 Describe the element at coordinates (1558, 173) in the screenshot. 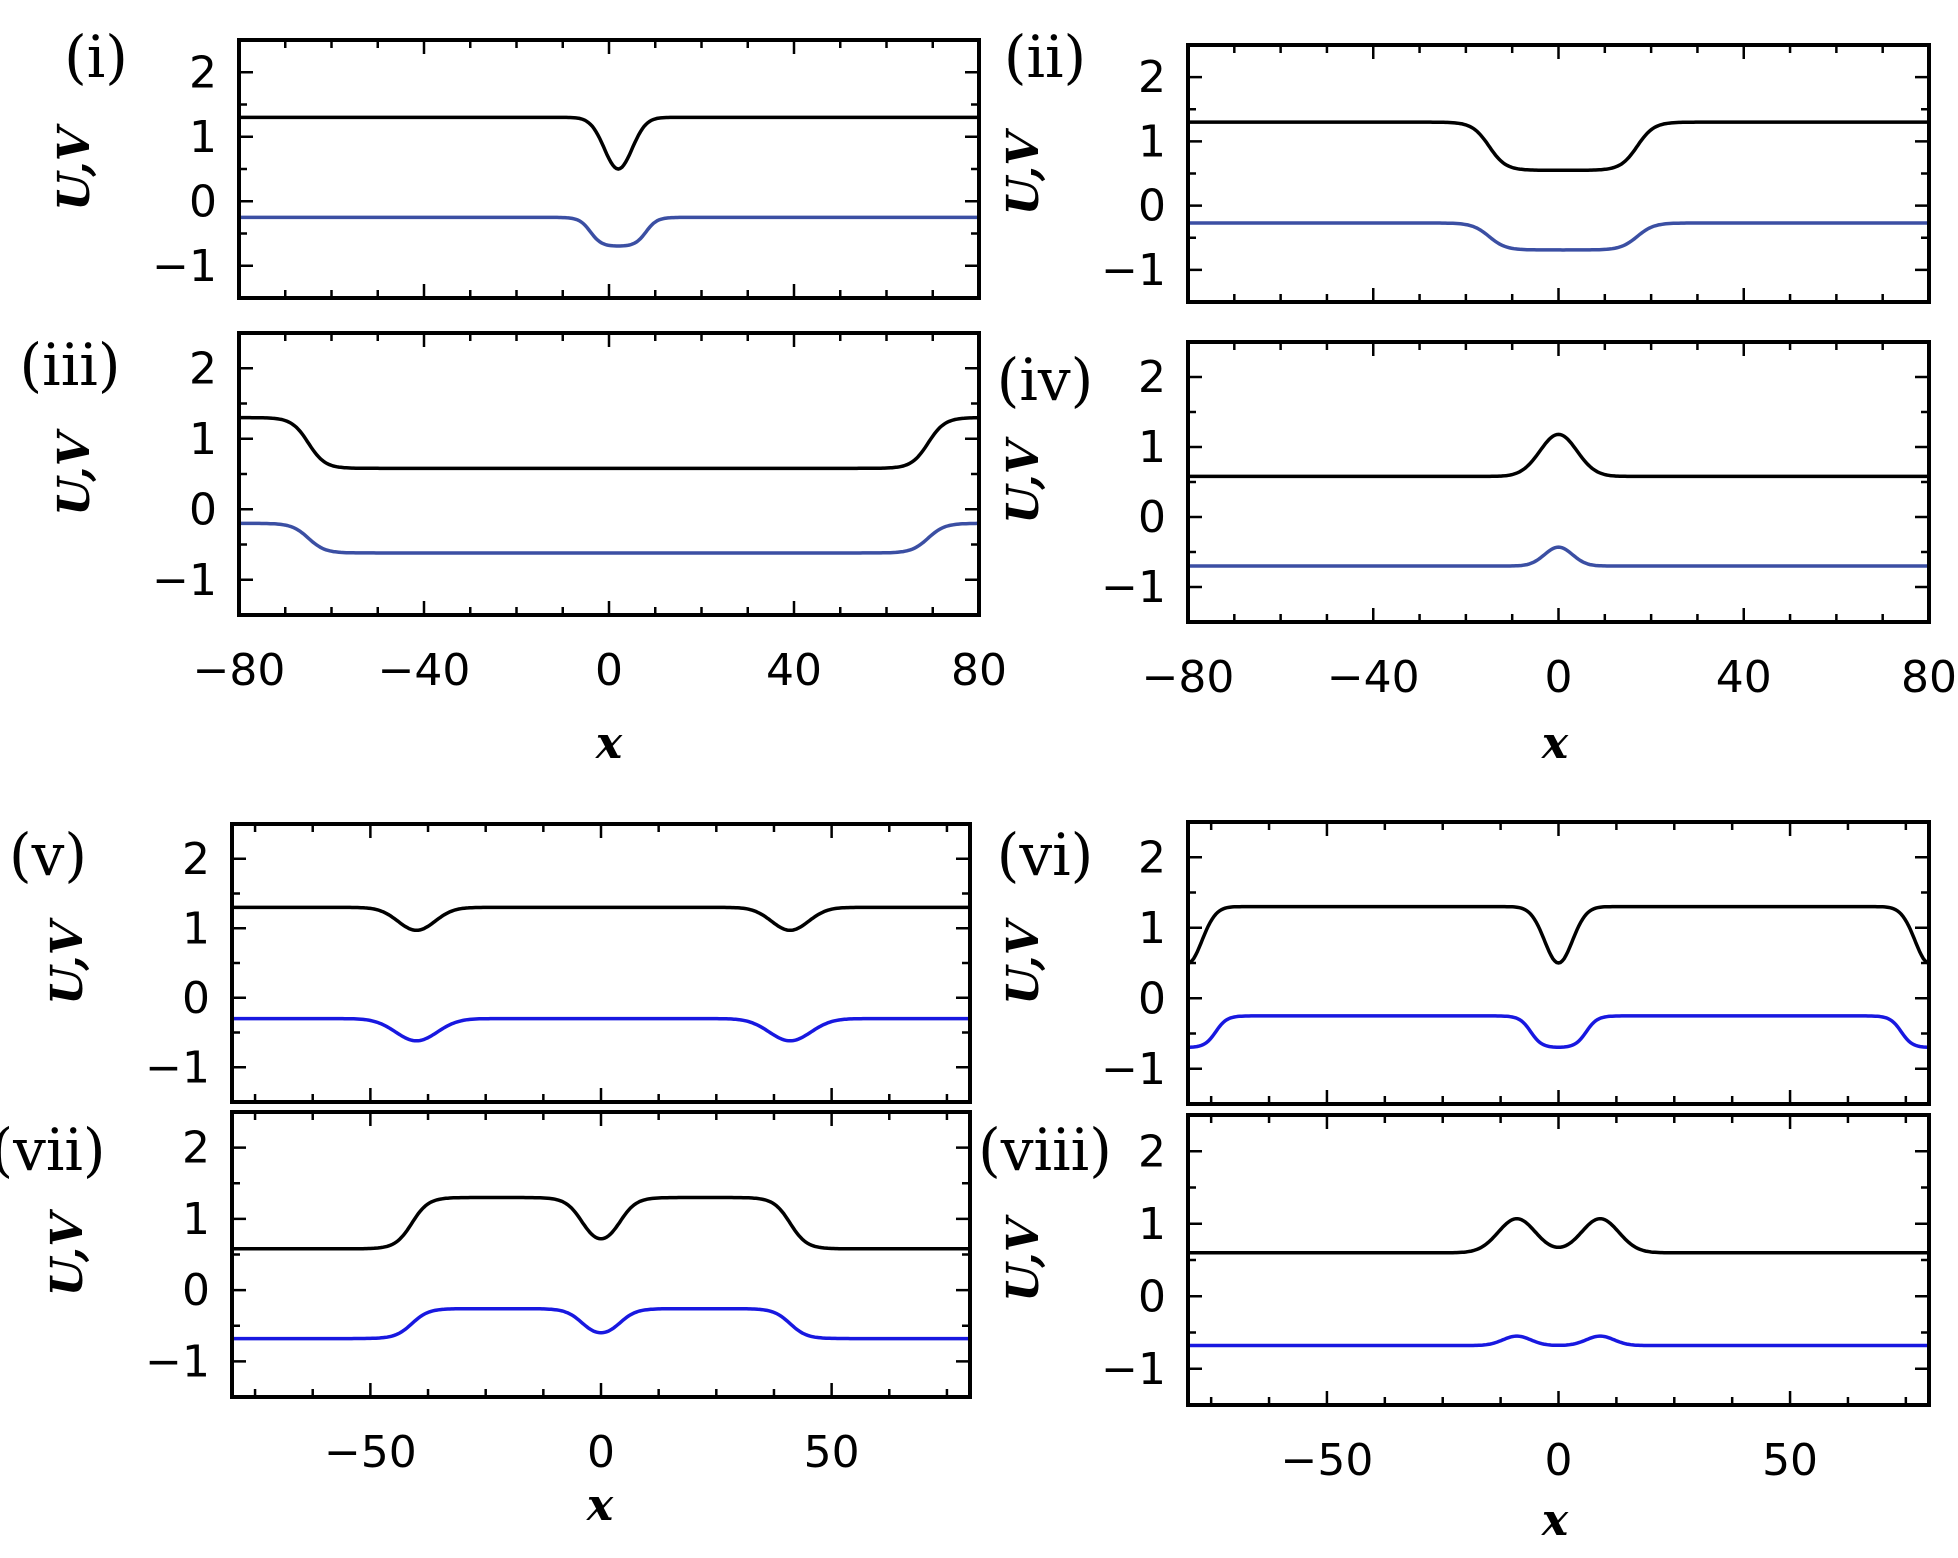

I see `panel-ii-frame` at that location.